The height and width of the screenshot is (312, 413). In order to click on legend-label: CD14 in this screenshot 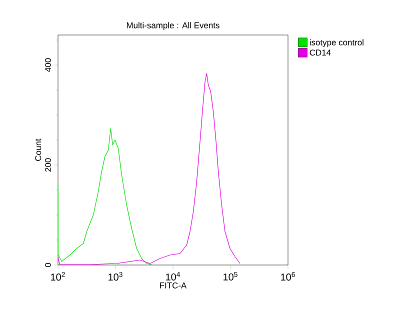, I will do `click(320, 53)`.